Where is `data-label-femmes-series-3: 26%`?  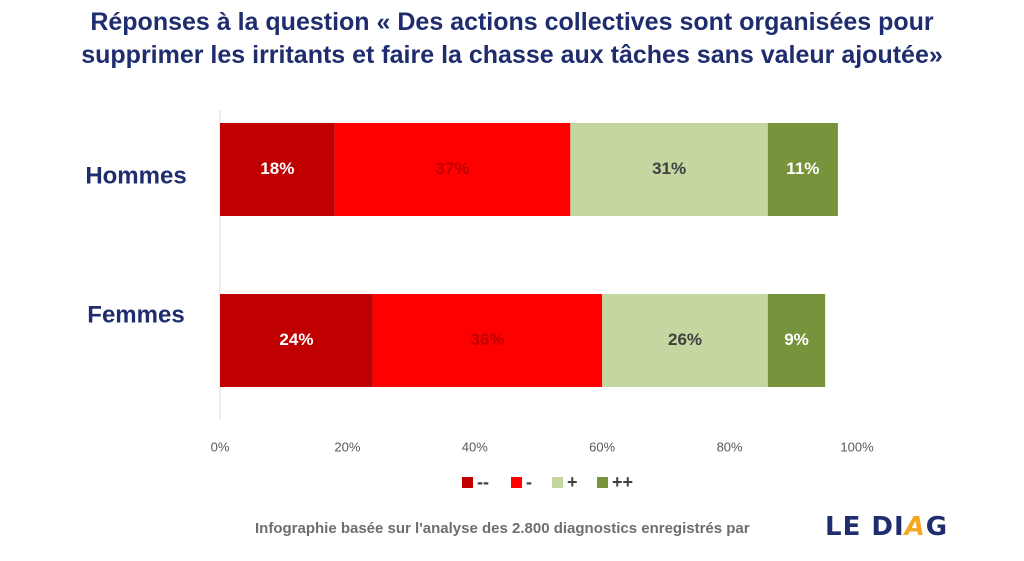 data-label-femmes-series-3: 26% is located at coordinates (685, 339).